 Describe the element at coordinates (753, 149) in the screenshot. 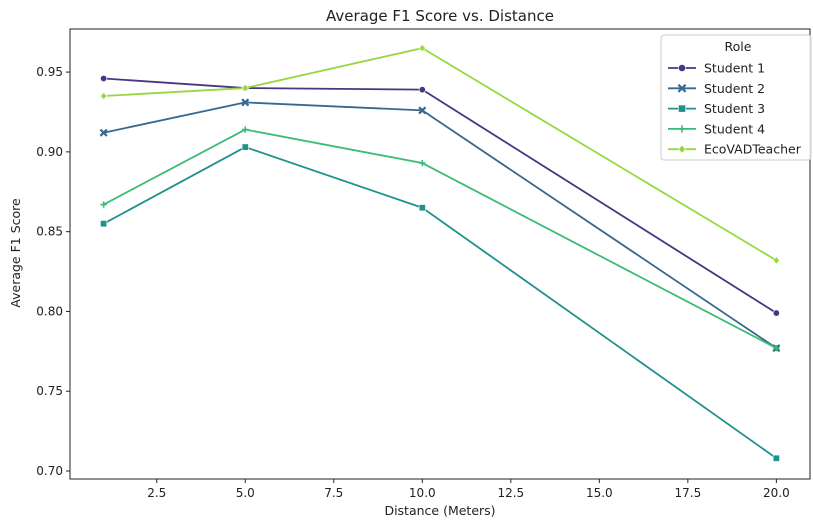

I see `legend-label: EcoVADTeacher` at that location.